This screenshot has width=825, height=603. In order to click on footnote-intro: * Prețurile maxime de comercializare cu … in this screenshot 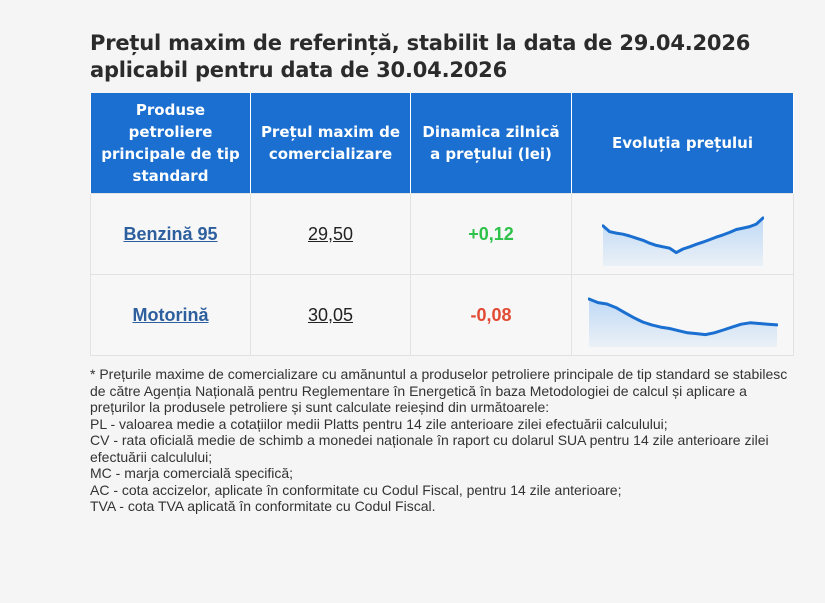, I will do `click(439, 390)`.